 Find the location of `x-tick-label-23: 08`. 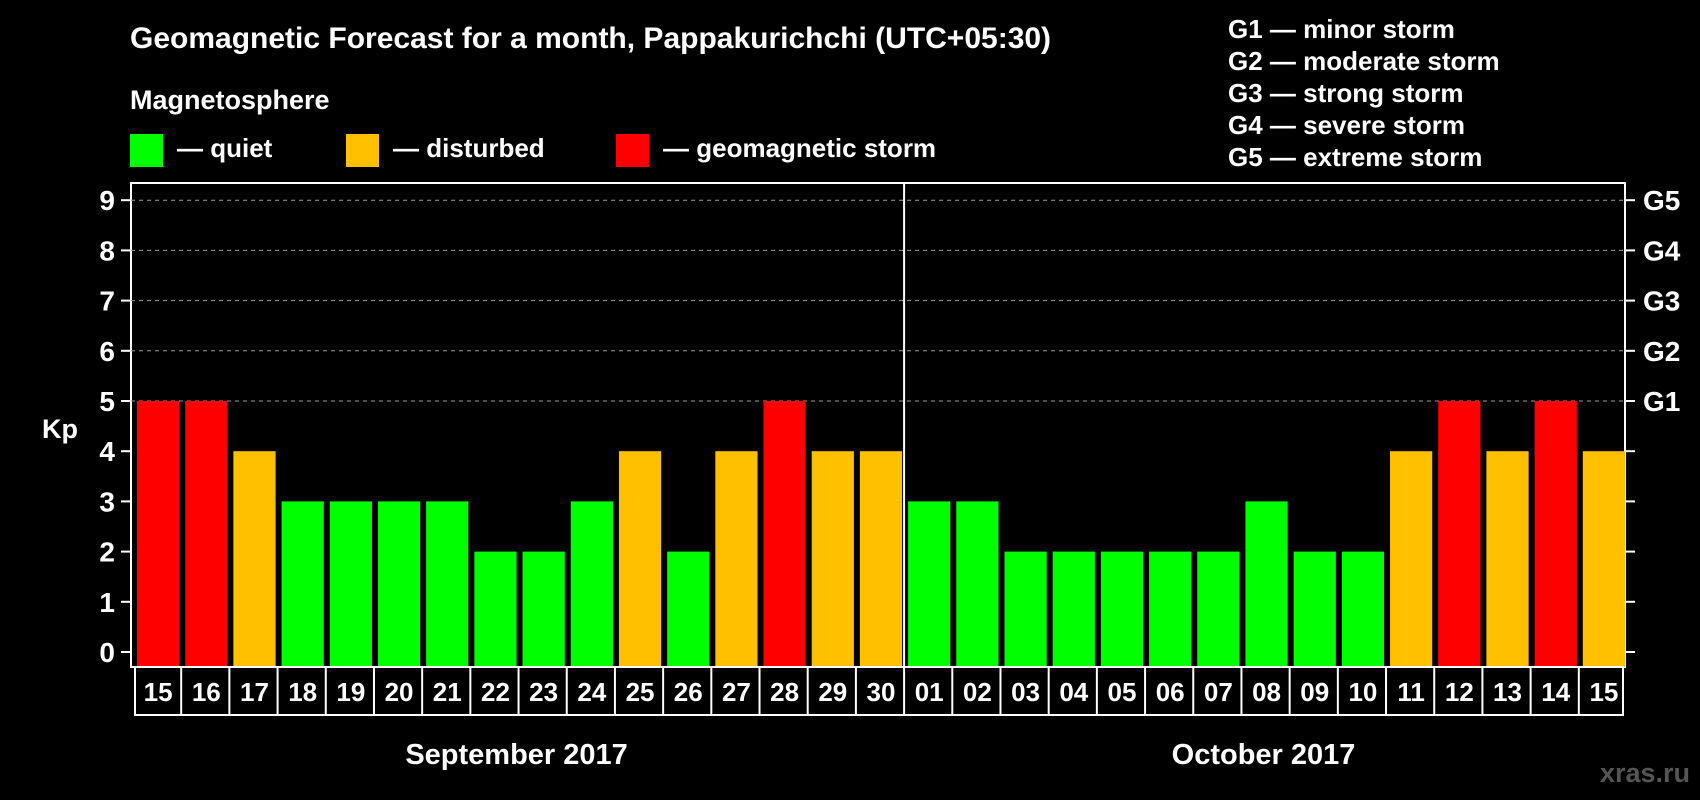

x-tick-label-23: 08 is located at coordinates (1266, 692).